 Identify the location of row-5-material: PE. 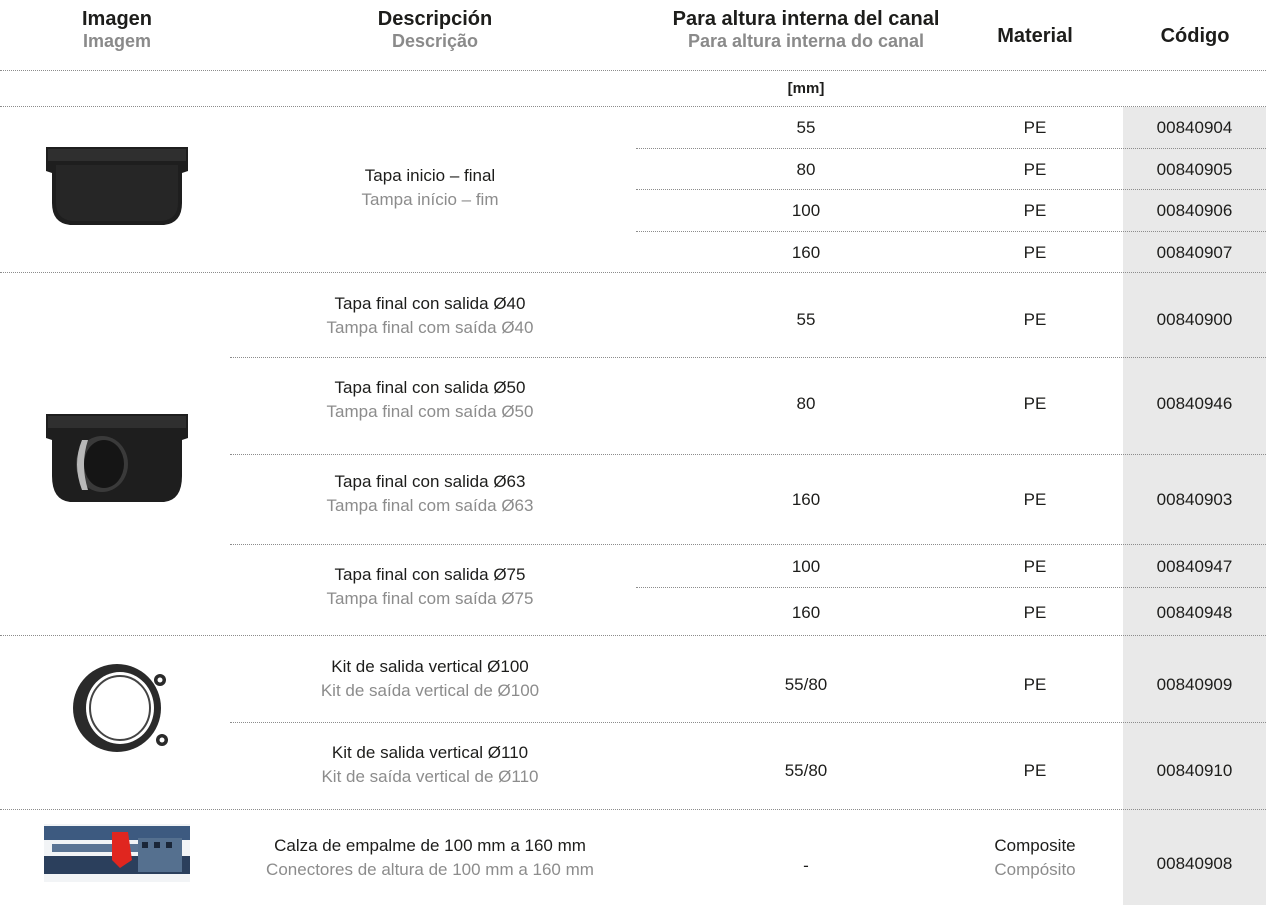
(1035, 403).